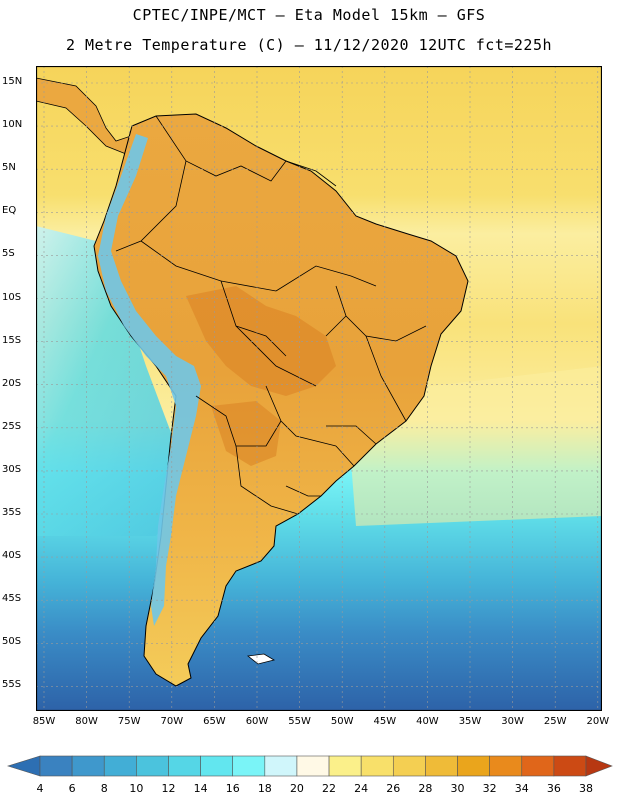  What do you see at coordinates (521, 788) in the screenshot?
I see `colorbar-label: 34` at bounding box center [521, 788].